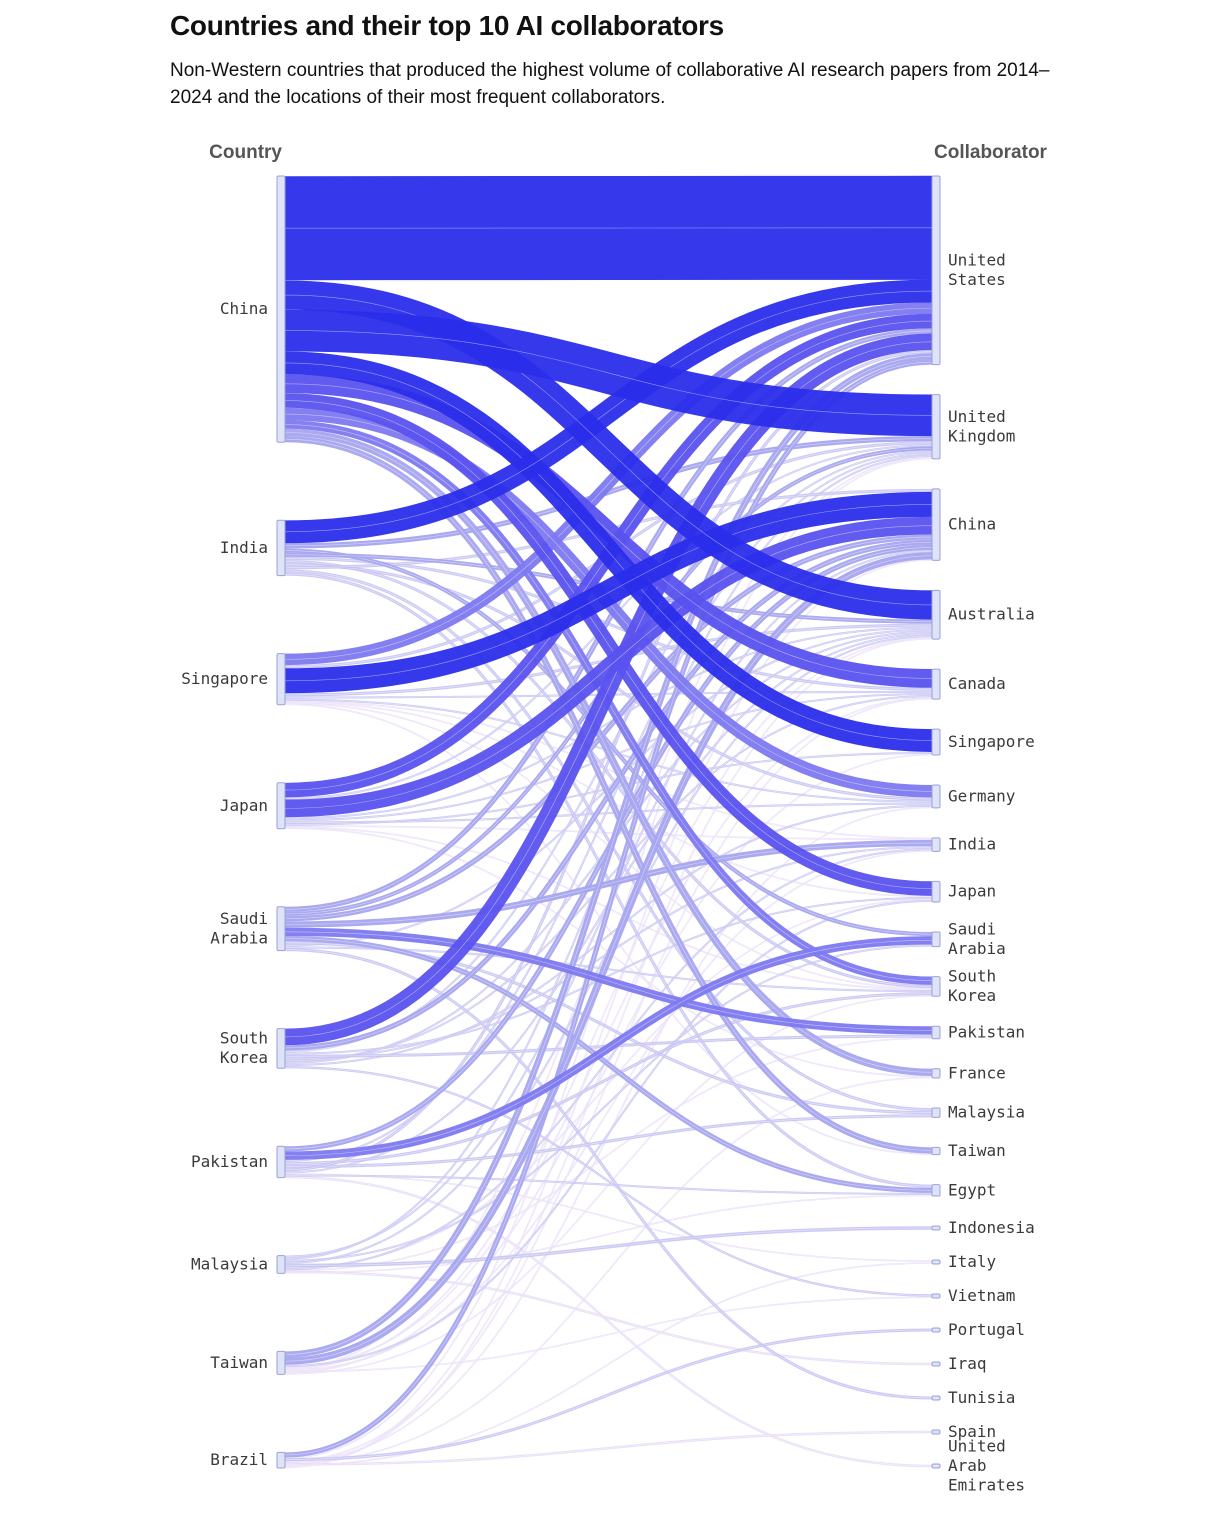 This screenshot has width=1211, height=1514. Describe the element at coordinates (281, 929) in the screenshot. I see `source-node-saudi-arabia` at that location.